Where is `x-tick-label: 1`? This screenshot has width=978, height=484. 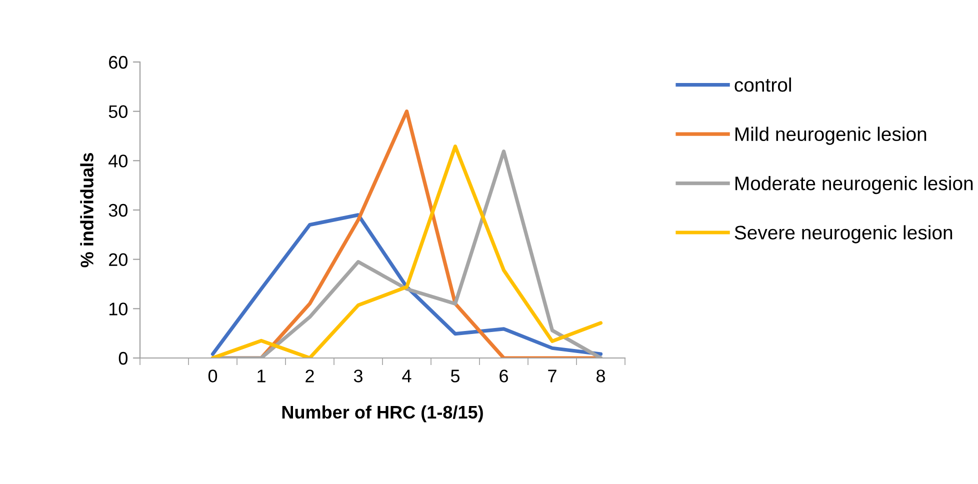 x-tick-label: 1 is located at coordinates (262, 376).